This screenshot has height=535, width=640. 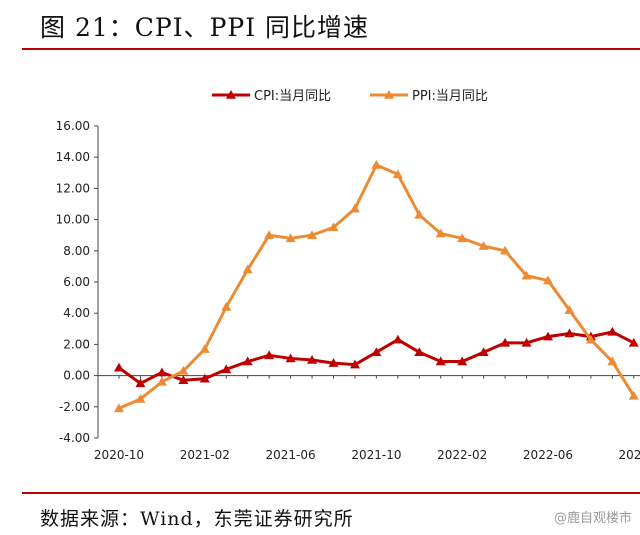 I want to click on y-tick-label: 0.00, so click(x=76, y=376).